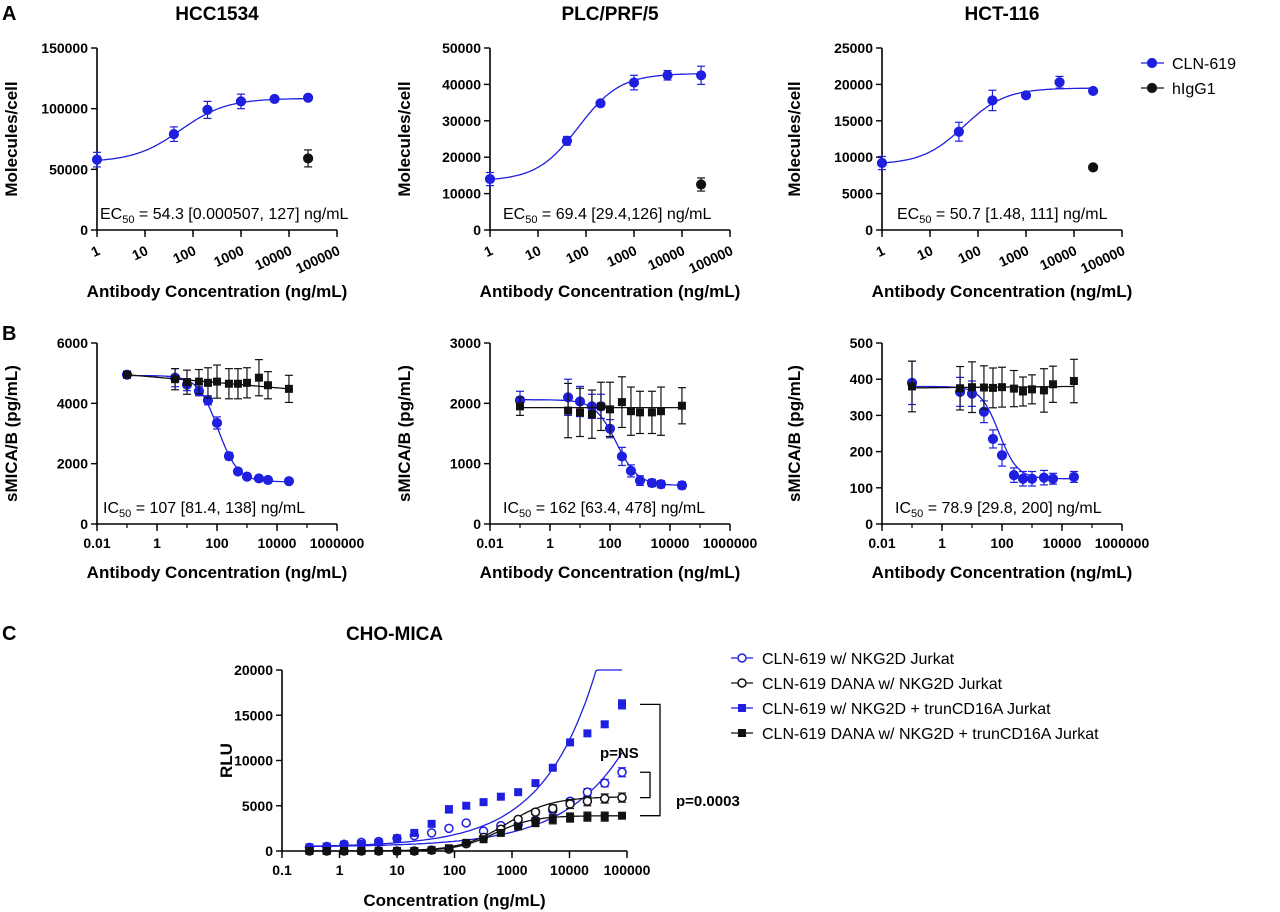 The width and height of the screenshot is (1280, 912). What do you see at coordinates (862, 488) in the screenshot?
I see `y-tick-label: 100` at bounding box center [862, 488].